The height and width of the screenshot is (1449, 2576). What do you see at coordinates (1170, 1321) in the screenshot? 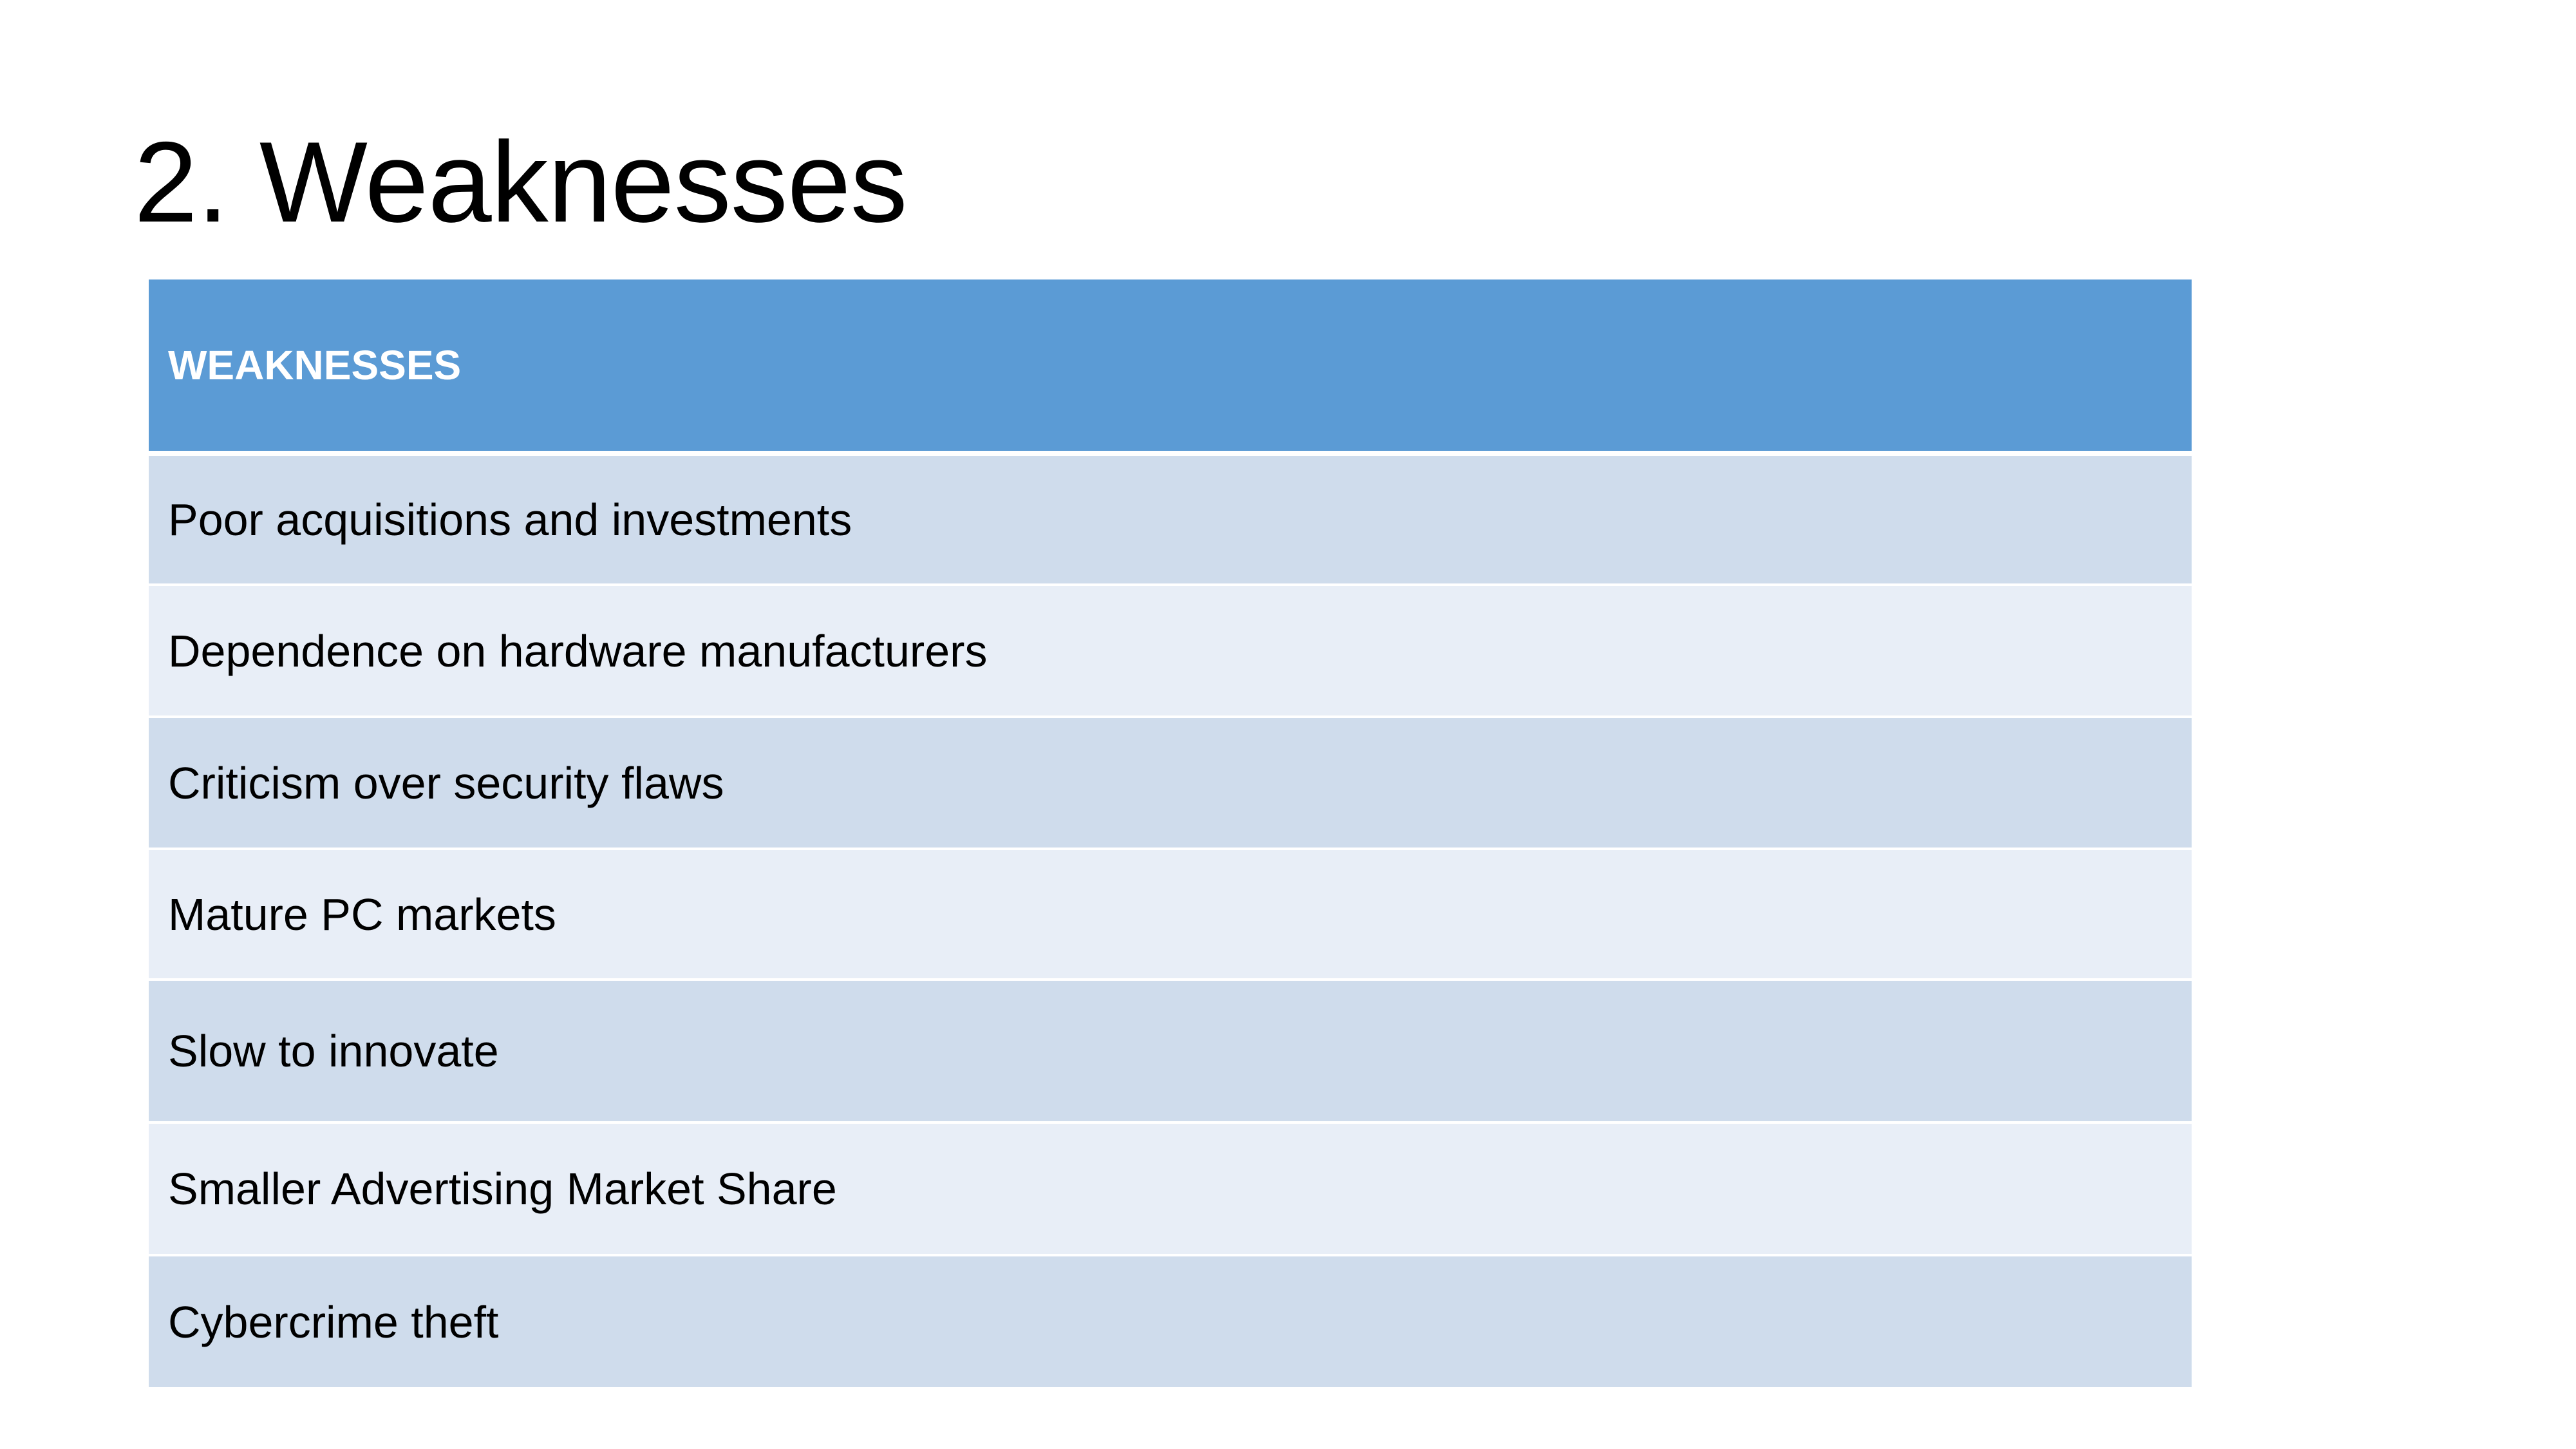
I see `table-row: Cybercrime theft` at bounding box center [1170, 1321].